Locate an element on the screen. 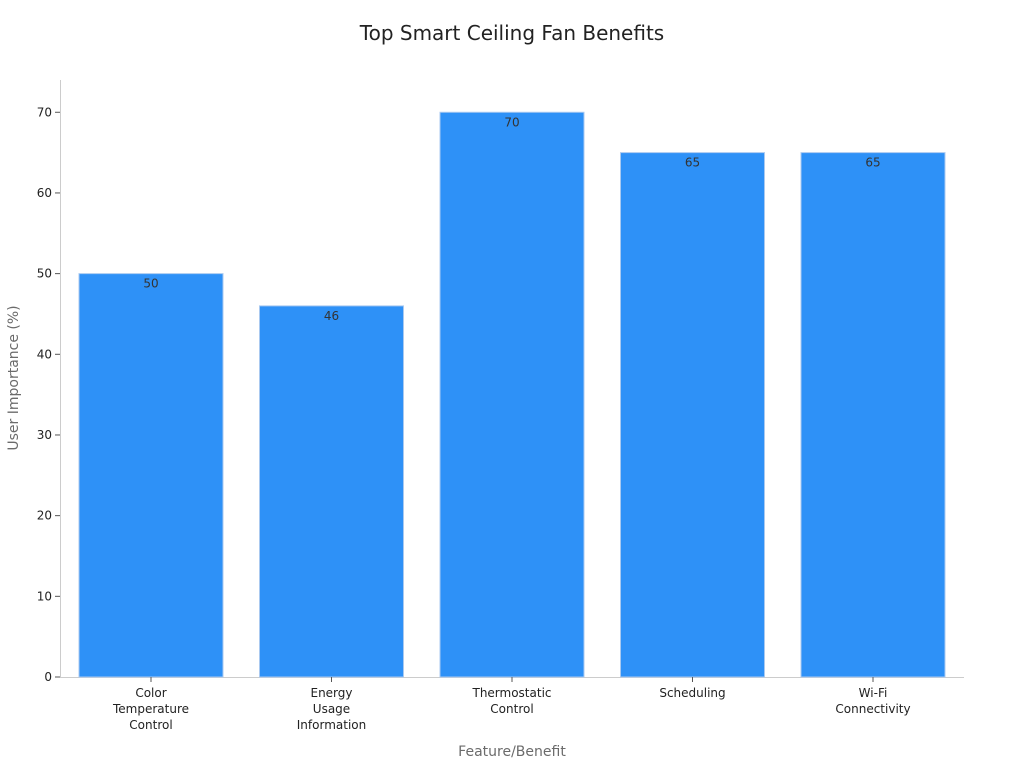  x-tick-label-line: Temperature is located at coordinates (150, 709).